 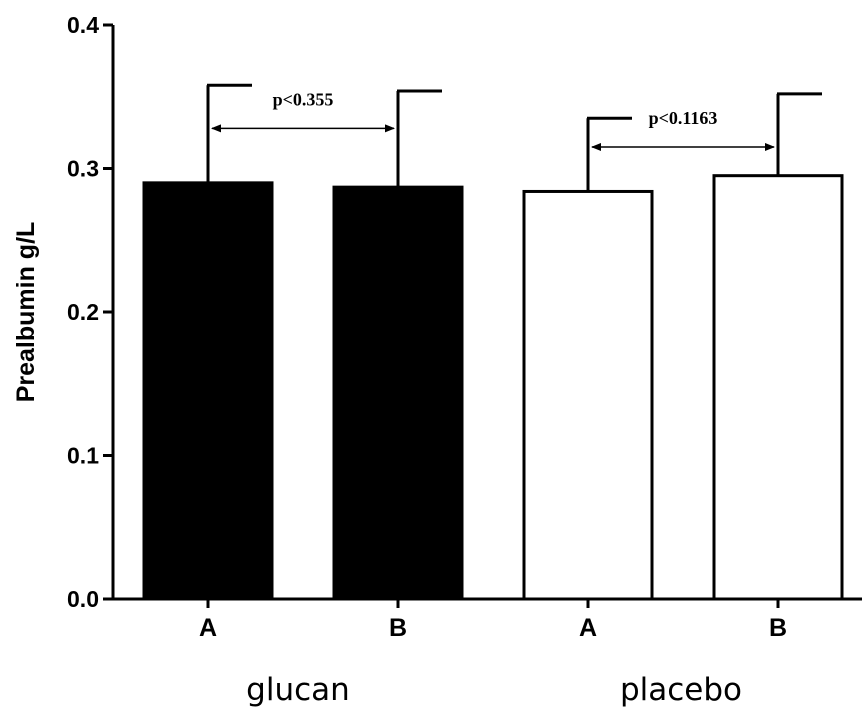 I want to click on bar-placebo-b, so click(x=778, y=387).